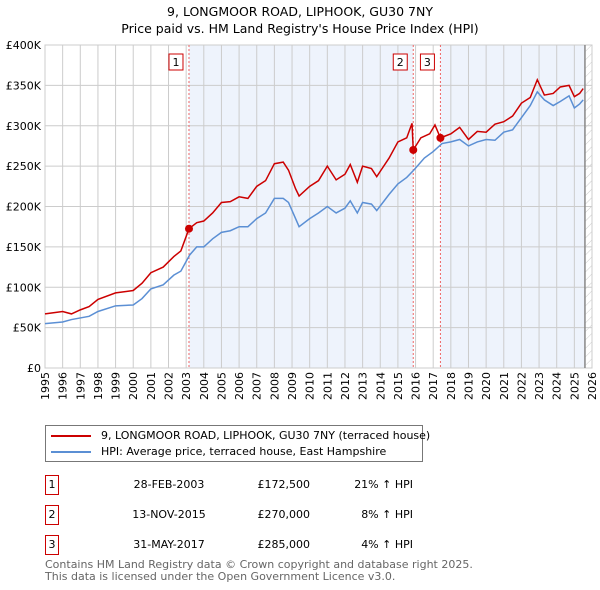 This screenshot has height=590, width=600. Describe the element at coordinates (204, 386) in the screenshot. I see `x-tick-label: 2004` at that location.